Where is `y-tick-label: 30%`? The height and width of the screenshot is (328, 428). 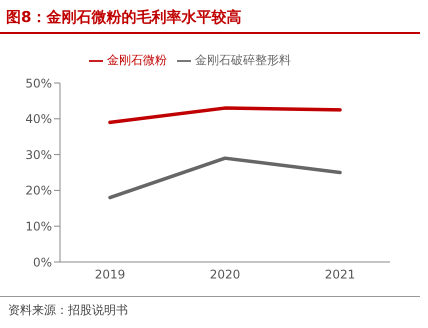
y-tick-label: 30% is located at coordinates (38, 155).